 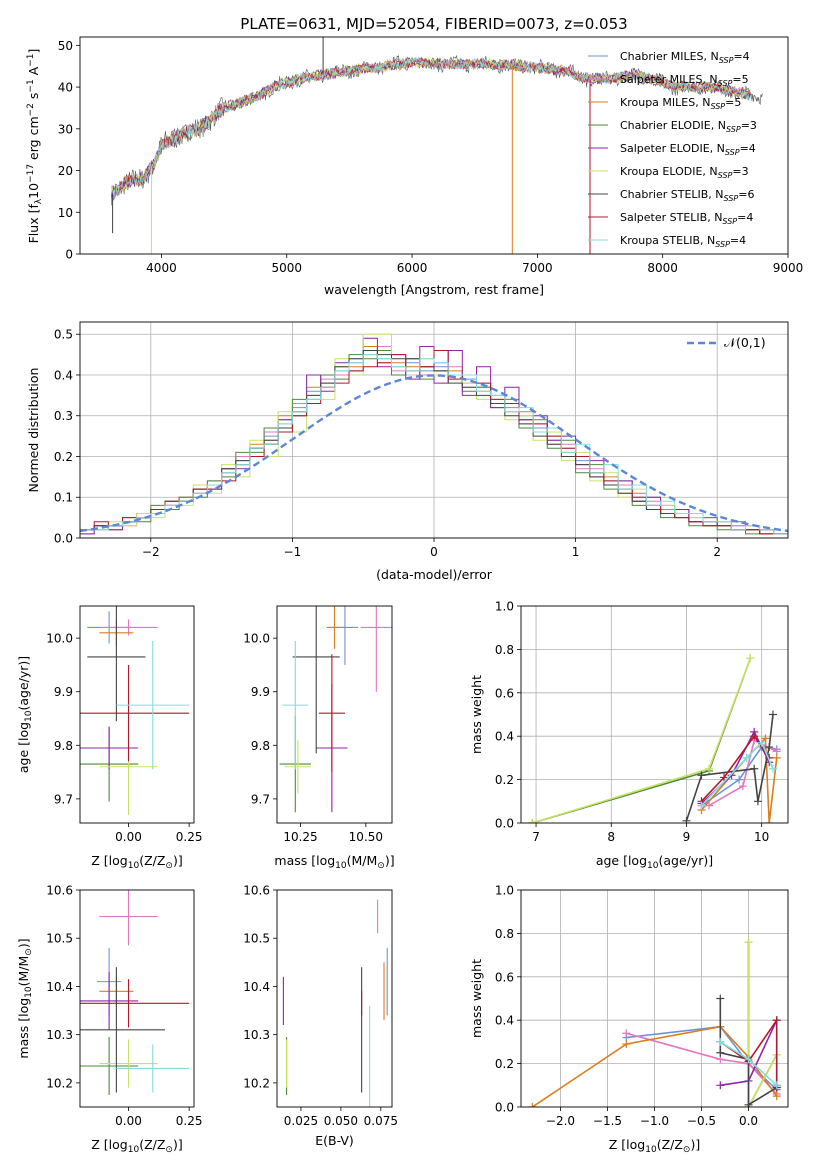 What do you see at coordinates (134, 1150) in the screenshot?
I see `mass-vs-Z-xlabel-part: 10` at bounding box center [134, 1150].